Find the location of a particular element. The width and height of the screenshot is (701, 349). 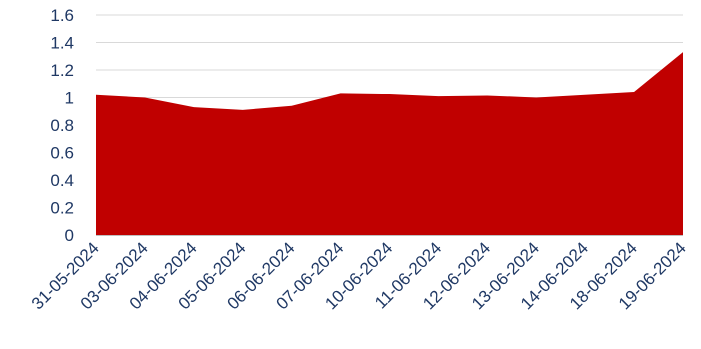

y-tick-label: 0.8 is located at coordinates (62, 125).